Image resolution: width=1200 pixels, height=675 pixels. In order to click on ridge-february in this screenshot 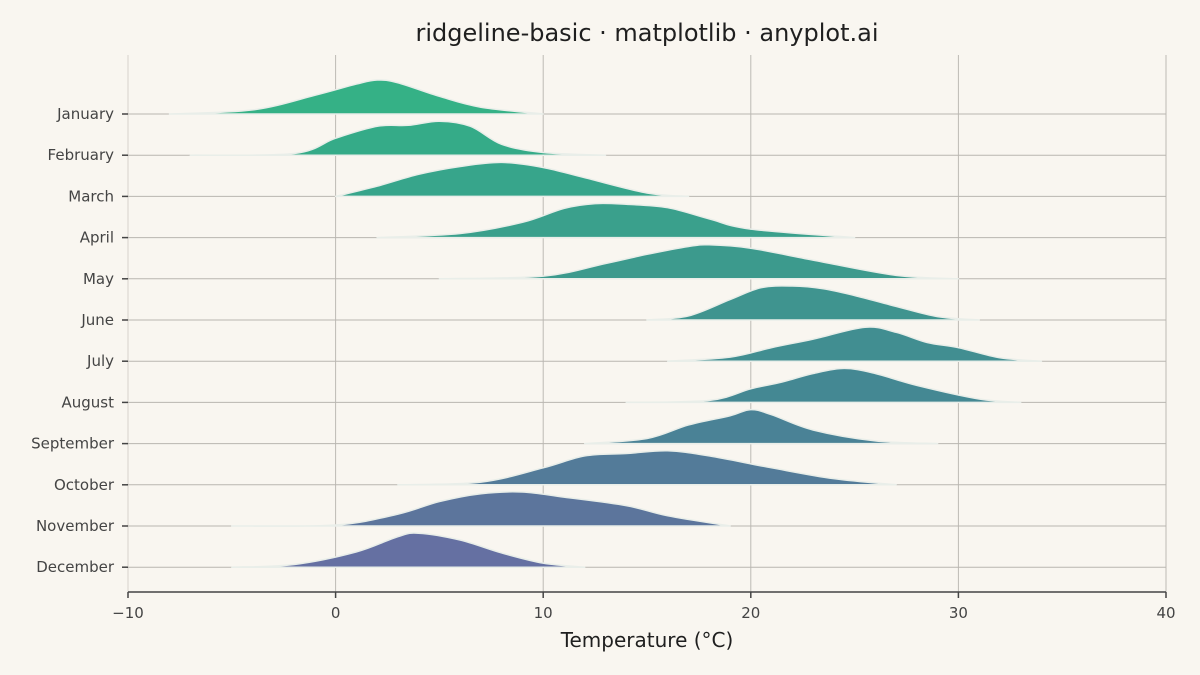, I will do `click(398, 138)`.